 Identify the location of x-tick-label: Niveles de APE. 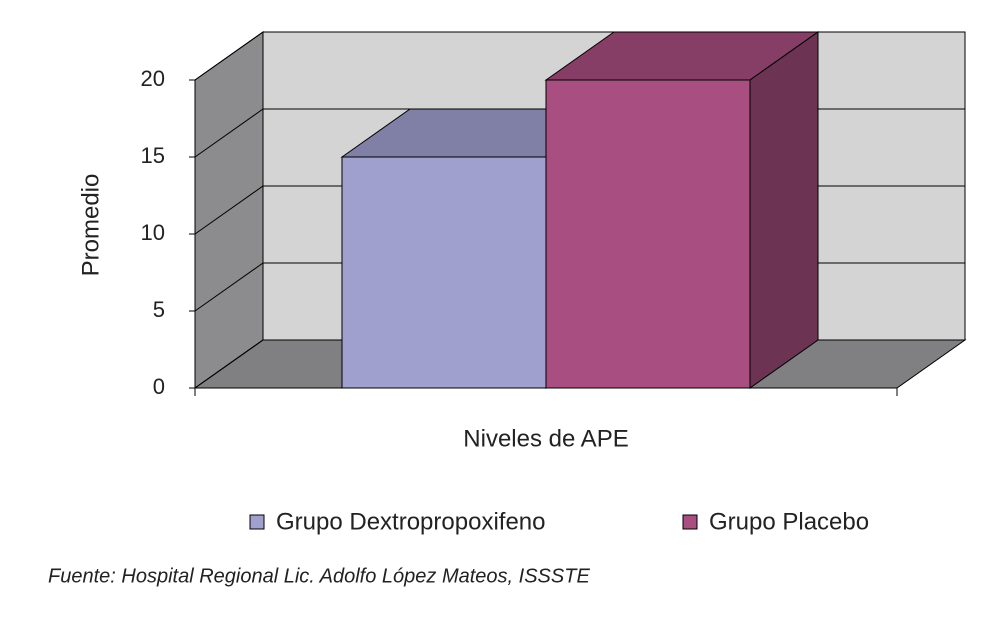
(545, 438).